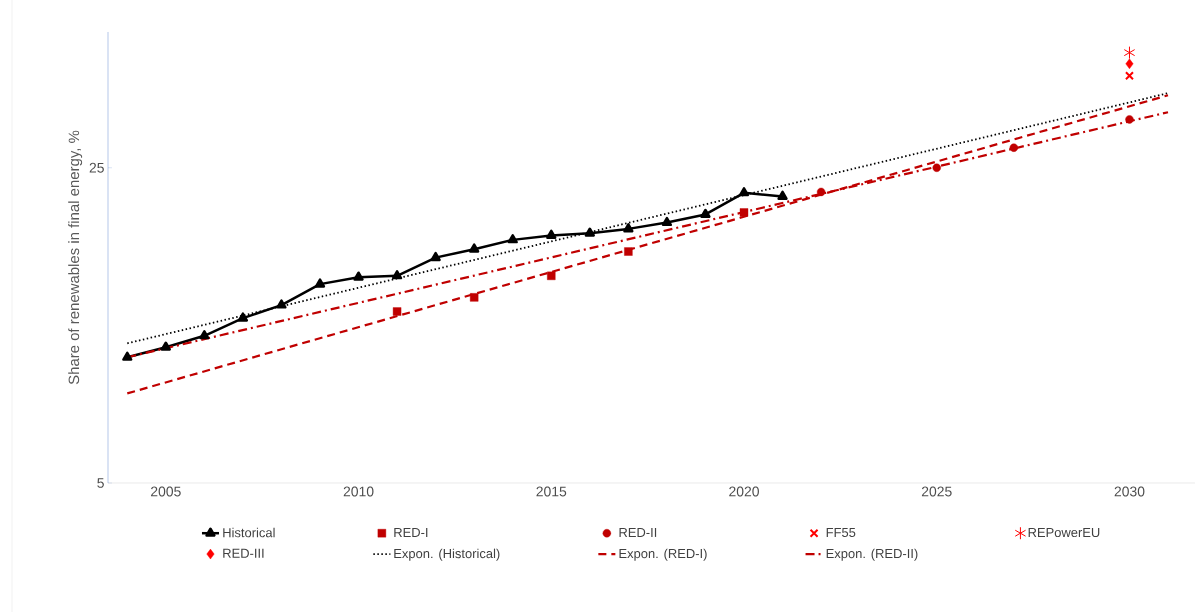 This screenshot has width=1204, height=612. What do you see at coordinates (663, 554) in the screenshot?
I see `legend-label: Expon. (RED-I)` at bounding box center [663, 554].